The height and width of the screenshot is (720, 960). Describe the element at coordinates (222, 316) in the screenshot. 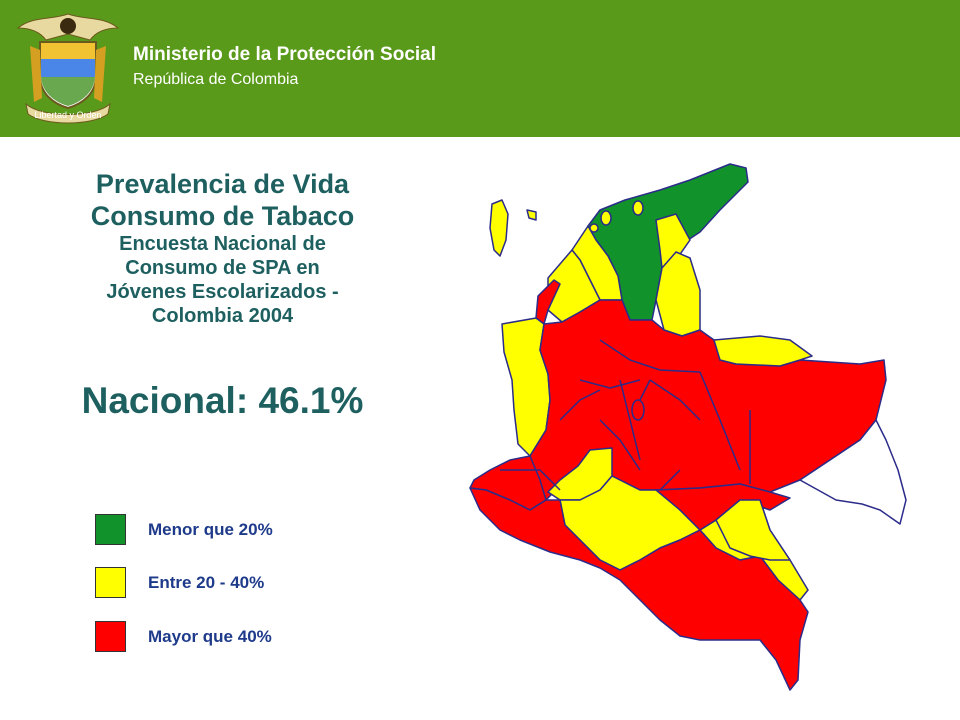

I see `subtitle-line-4: Colombia 2004` at that location.